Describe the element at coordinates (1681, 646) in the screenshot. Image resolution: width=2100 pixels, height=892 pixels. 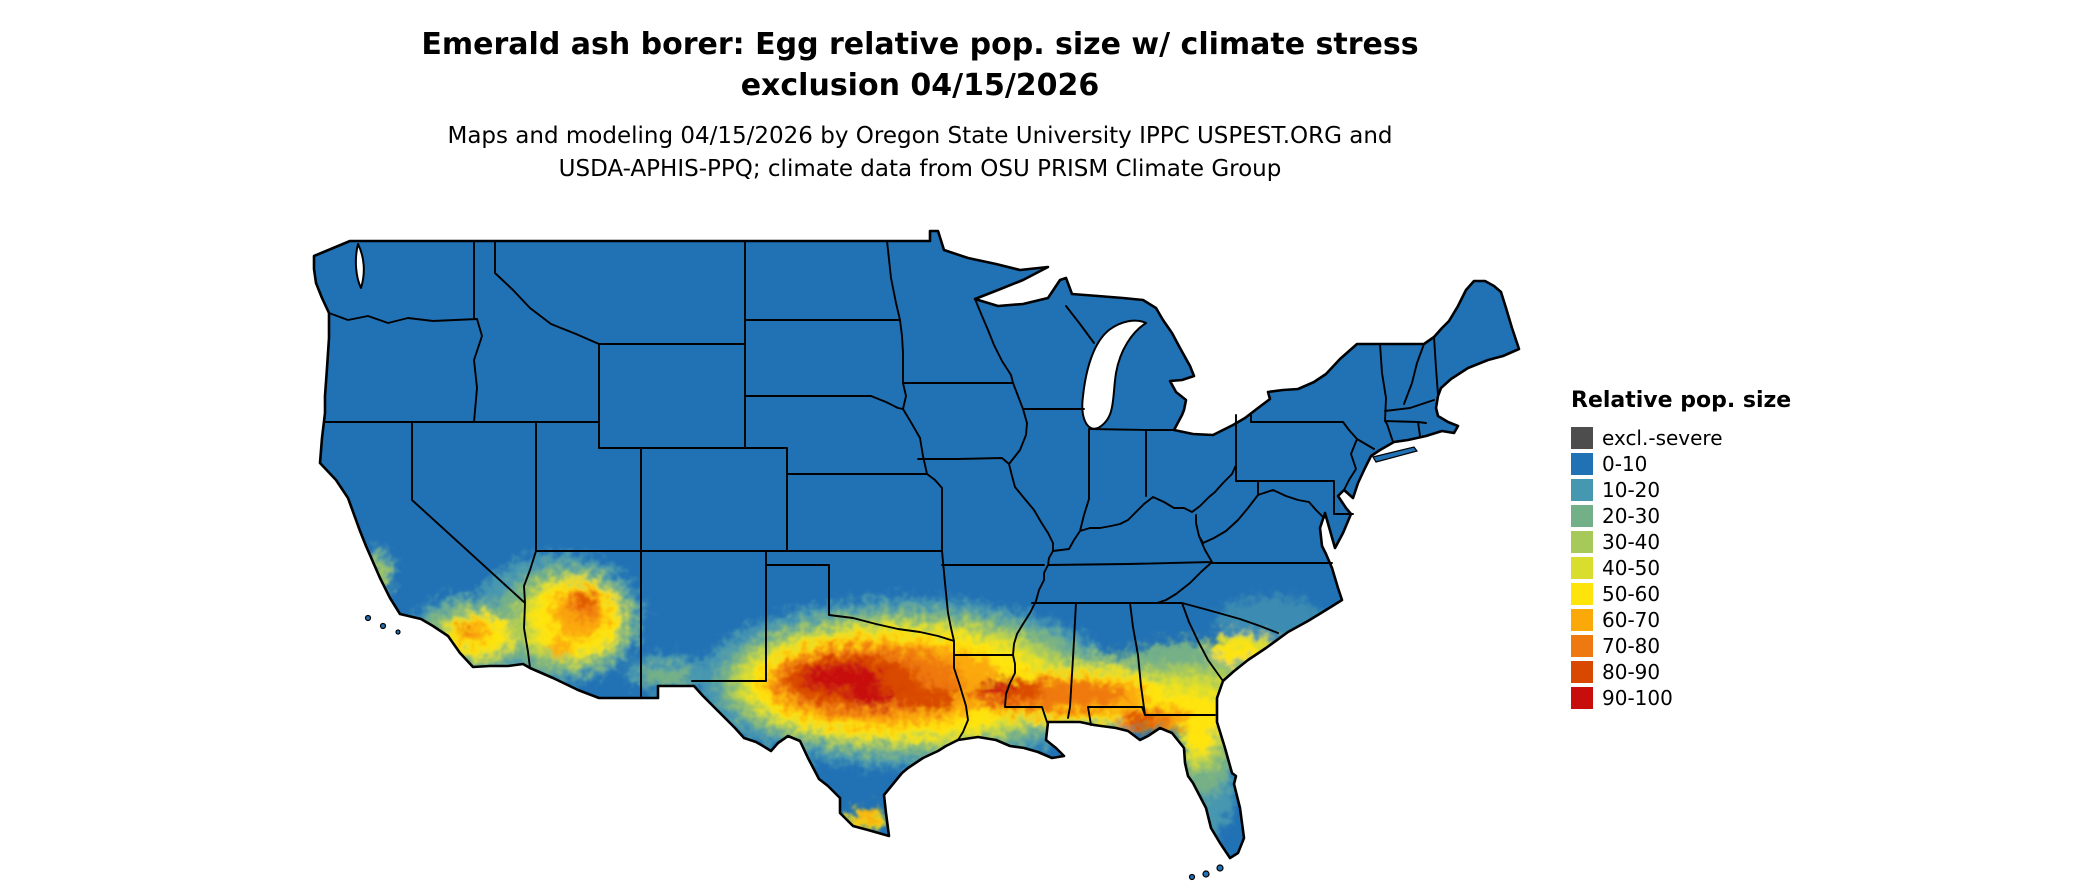
I see `legend-item: 70-80` at that location.